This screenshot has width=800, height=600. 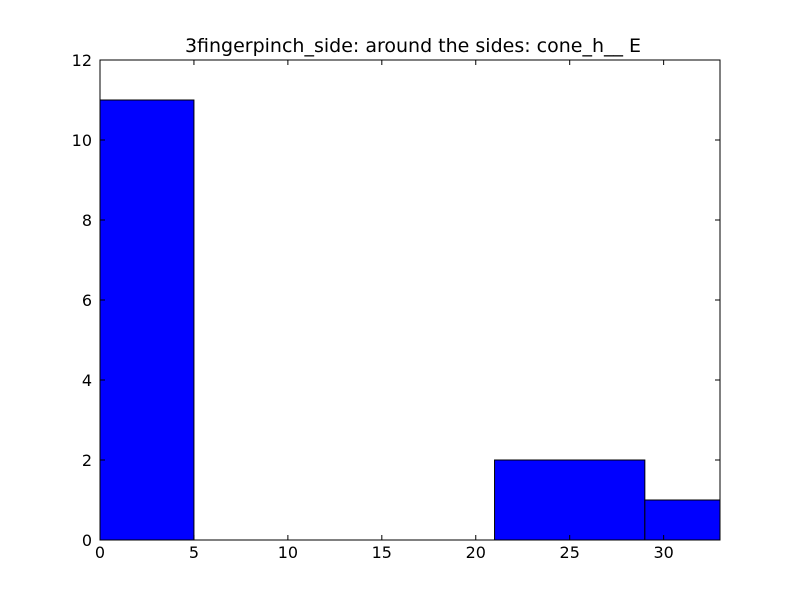 I want to click on x-tick-label-0: 0, so click(x=100, y=552).